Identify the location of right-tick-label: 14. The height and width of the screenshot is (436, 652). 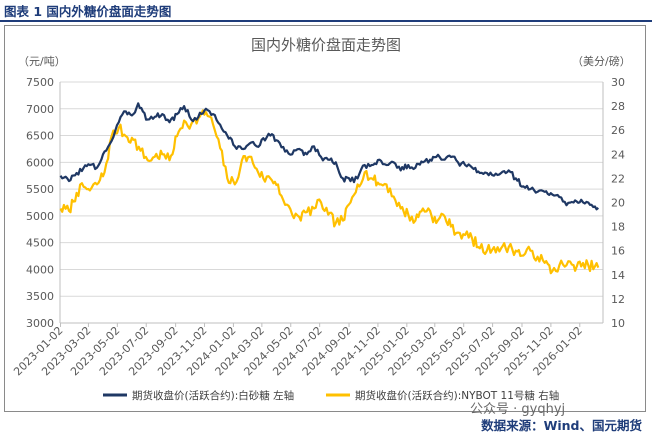
(618, 275).